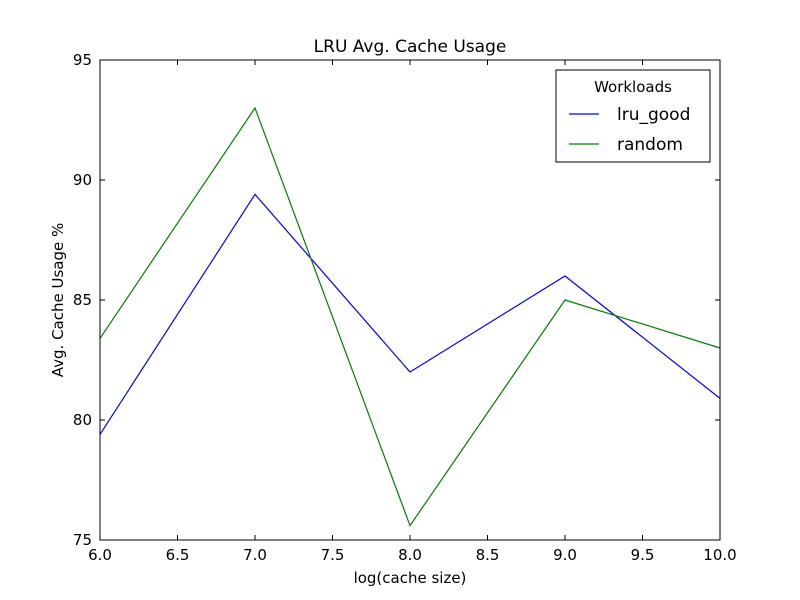 The width and height of the screenshot is (800, 600). What do you see at coordinates (410, 555) in the screenshot?
I see `x-tick-label: 8.0` at bounding box center [410, 555].